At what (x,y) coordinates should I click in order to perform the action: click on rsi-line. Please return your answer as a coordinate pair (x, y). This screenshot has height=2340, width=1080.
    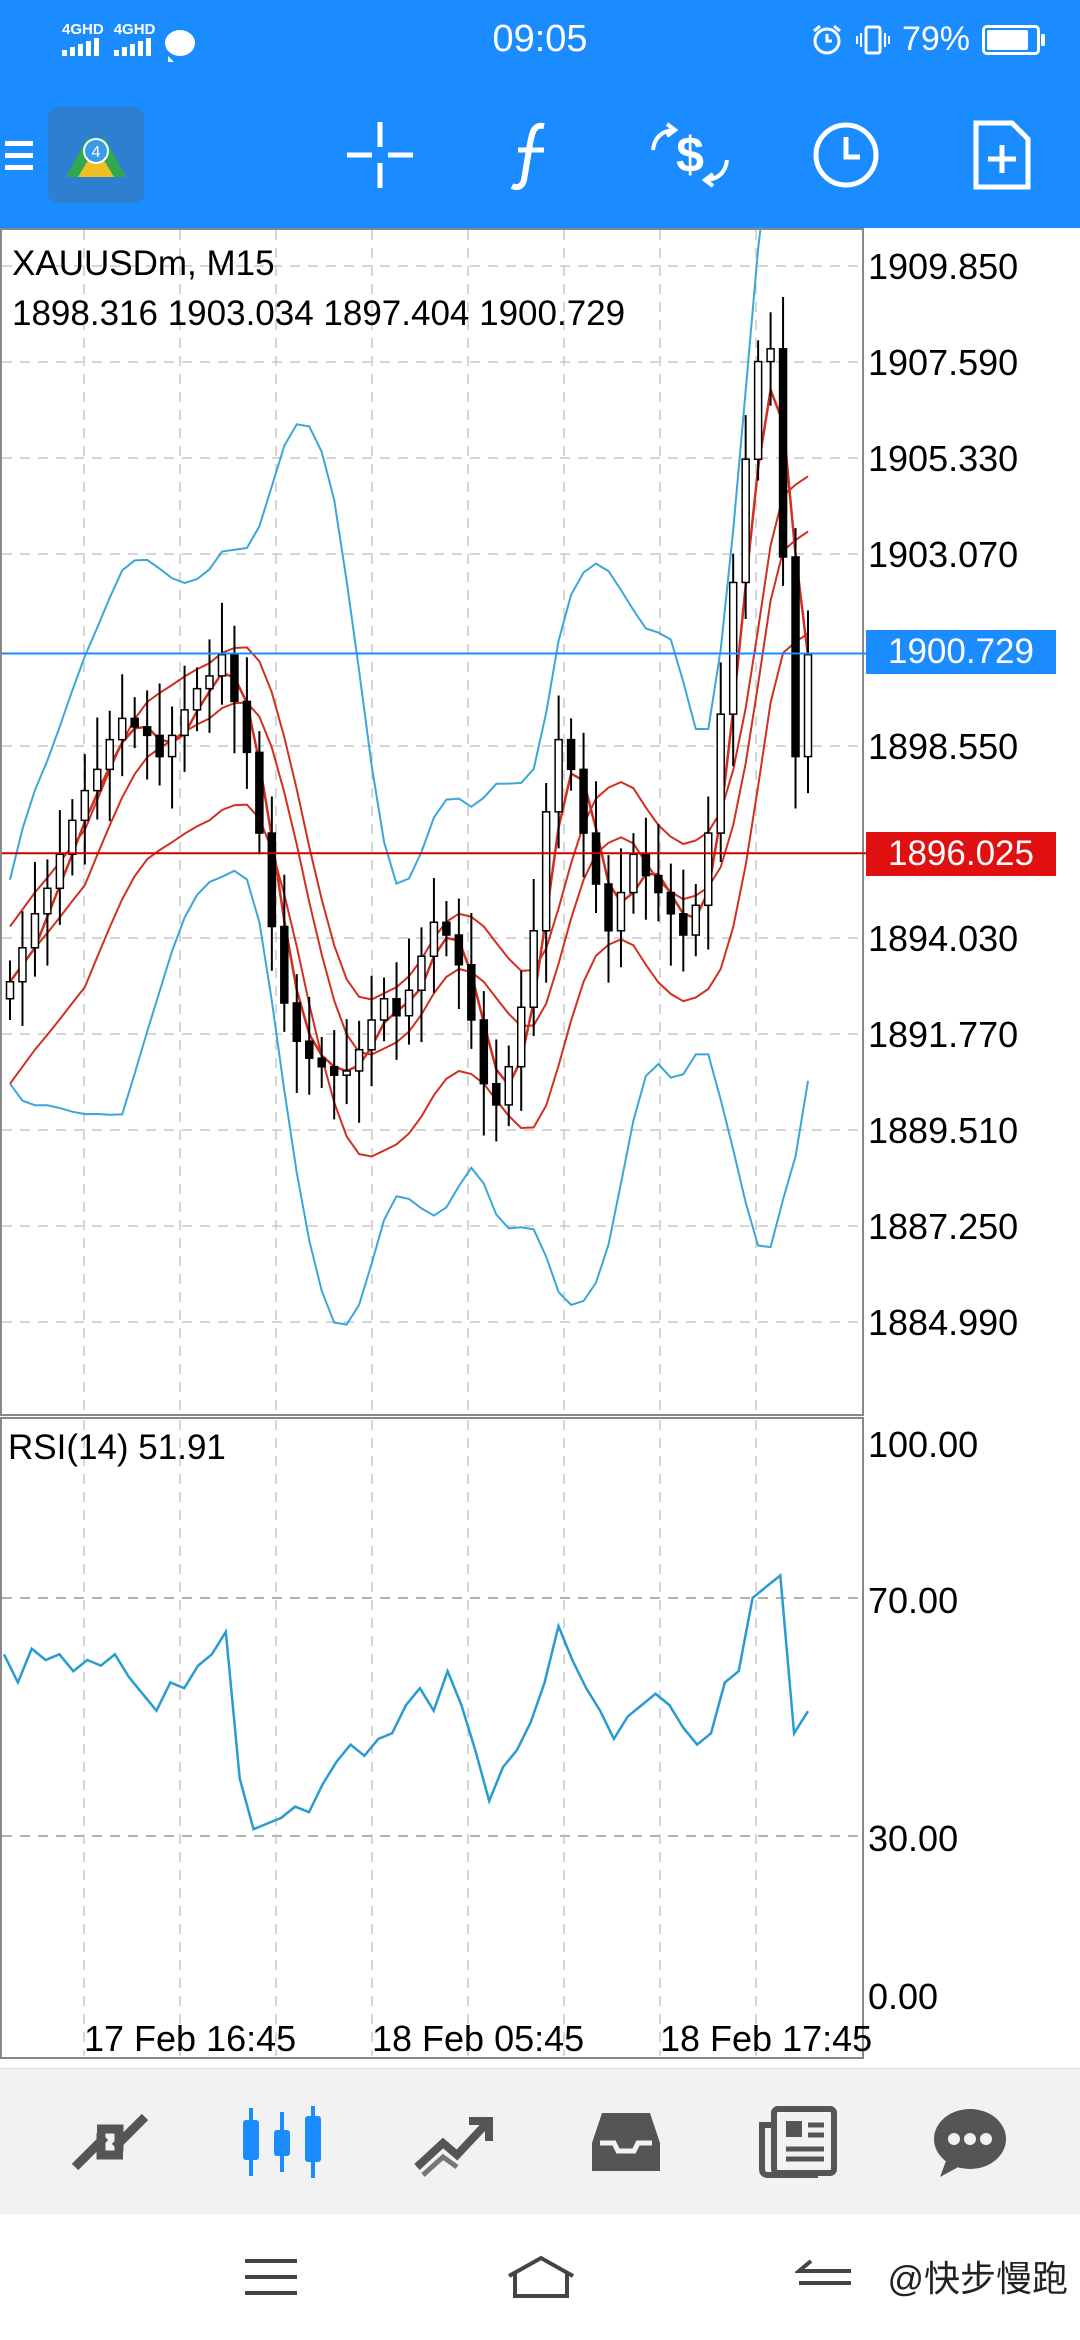
    Looking at the image, I should click on (406, 1701).